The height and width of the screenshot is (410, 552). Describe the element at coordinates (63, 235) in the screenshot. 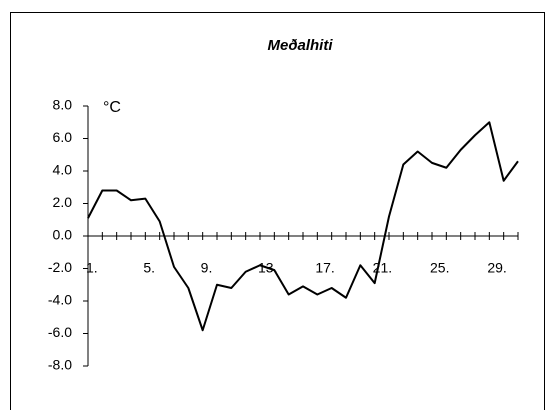

I see `y-tick-label: 0.0` at that location.